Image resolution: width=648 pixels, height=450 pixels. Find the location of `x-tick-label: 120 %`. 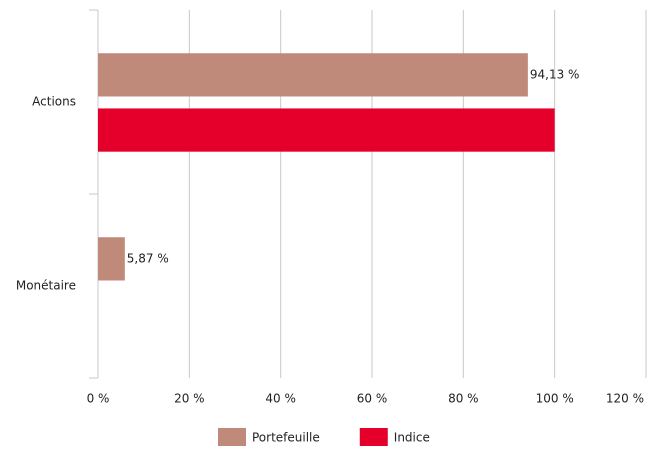

x-tick-label: 120 % is located at coordinates (625, 399).